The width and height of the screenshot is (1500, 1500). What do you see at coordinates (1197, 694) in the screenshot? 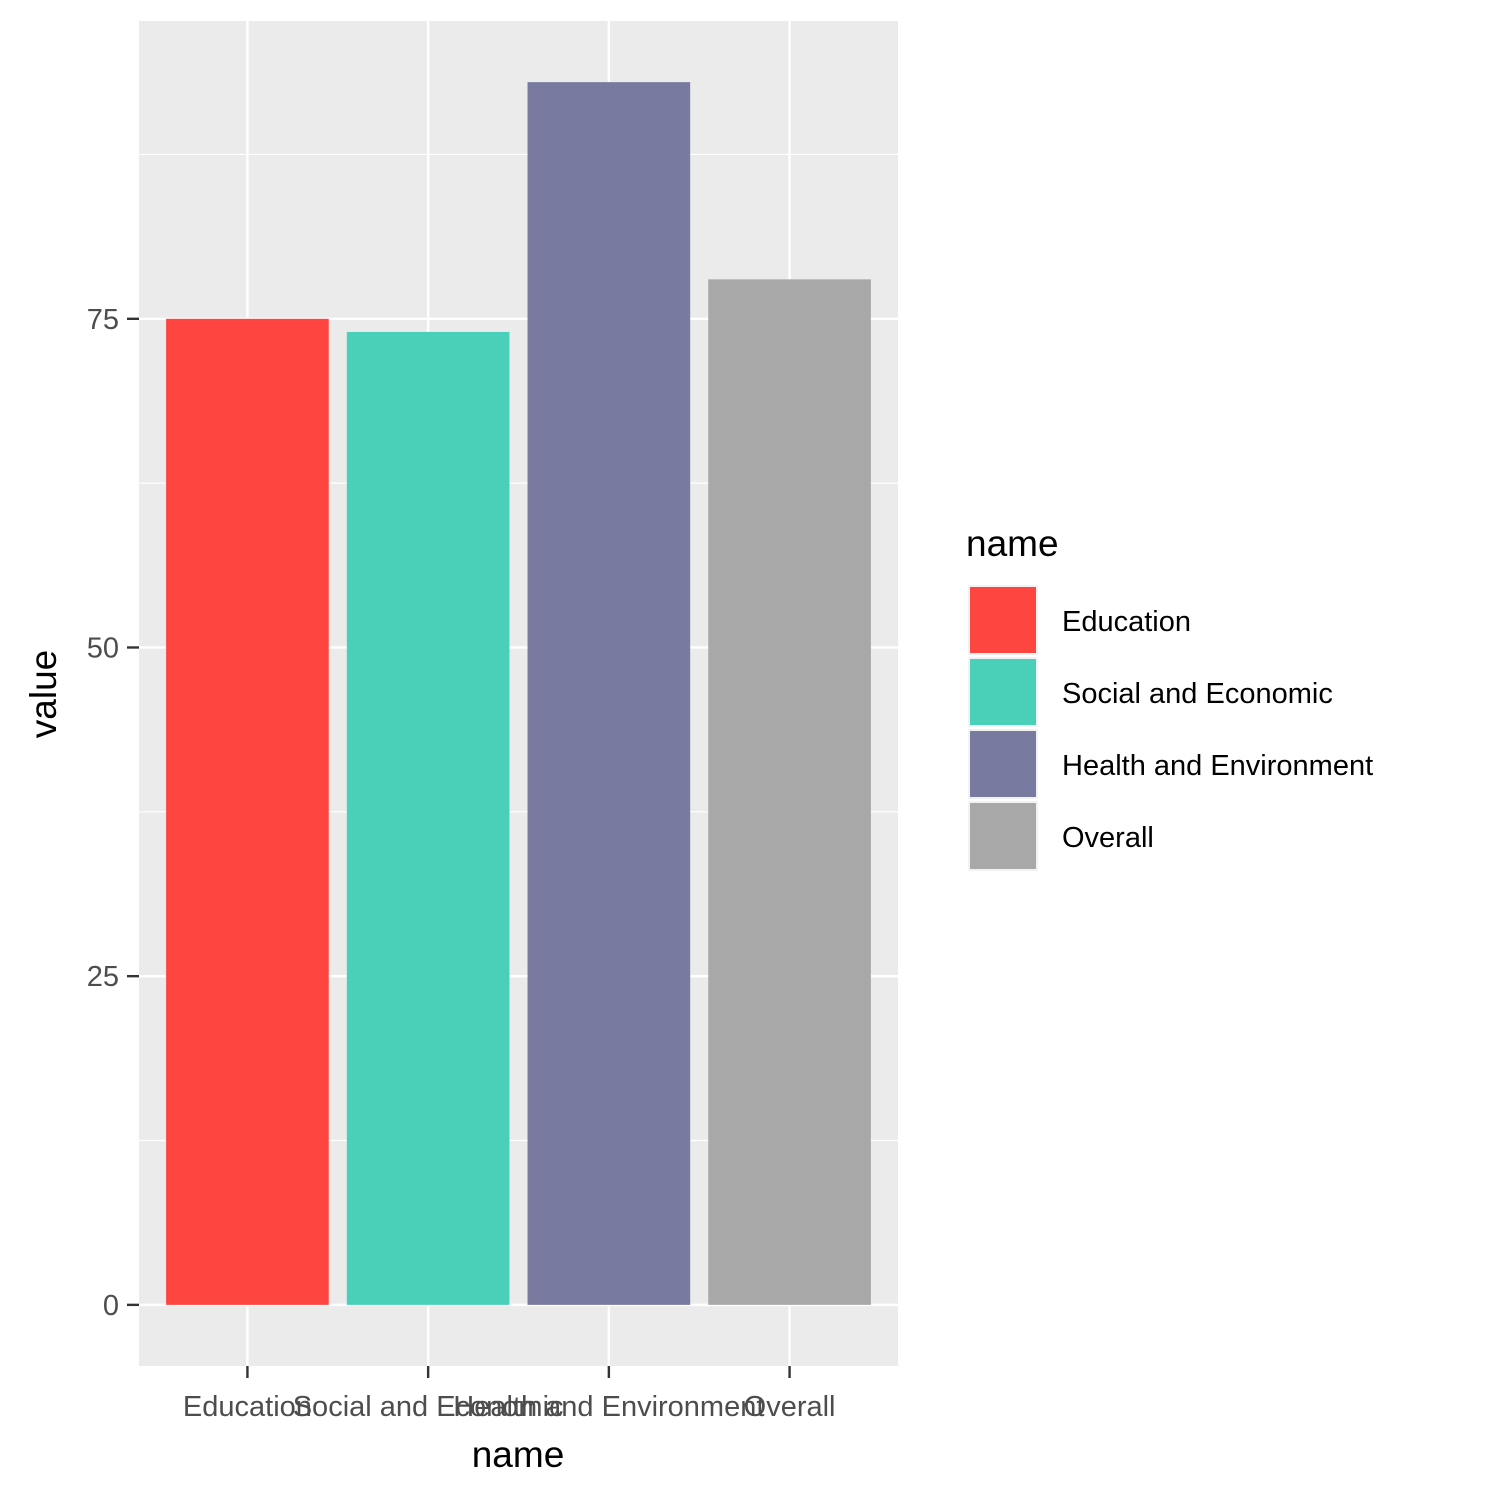
I see `legend-label: Social and Economic` at bounding box center [1197, 694].